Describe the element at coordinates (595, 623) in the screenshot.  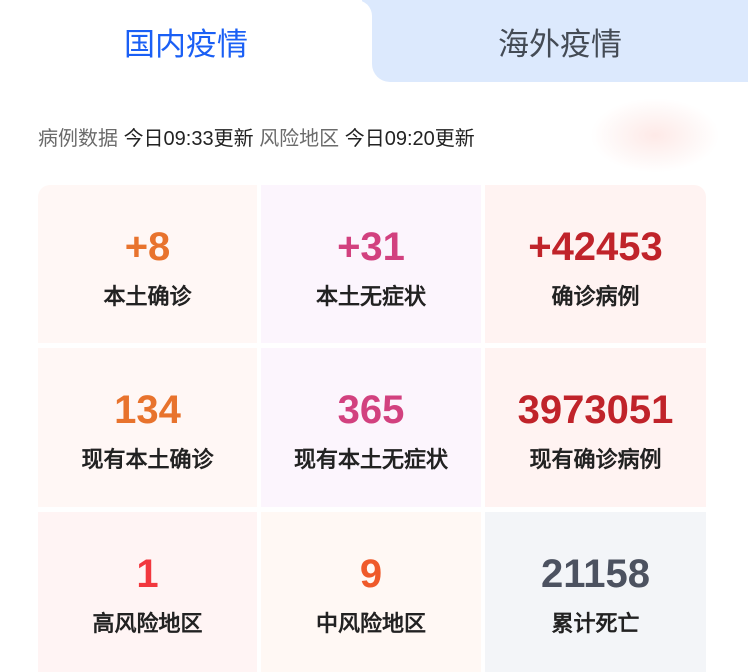
I see `stat-label: 累计死亡` at that location.